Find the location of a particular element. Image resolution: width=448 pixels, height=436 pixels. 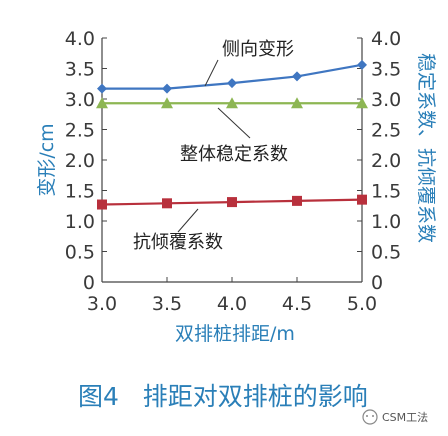

left-axis-title: 变形/cm is located at coordinates (47, 159).